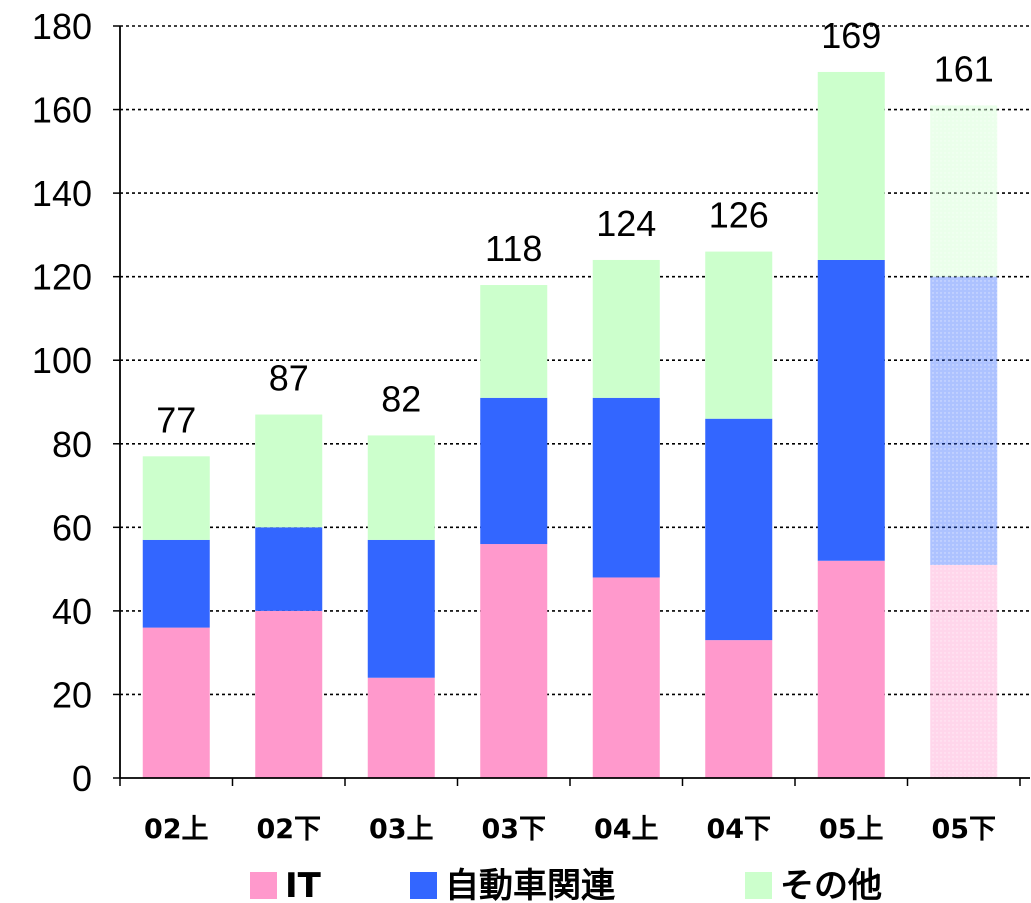 The height and width of the screenshot is (903, 1031). What do you see at coordinates (176, 829) in the screenshot?
I see `x-axis-tick-label: 02上` at bounding box center [176, 829].